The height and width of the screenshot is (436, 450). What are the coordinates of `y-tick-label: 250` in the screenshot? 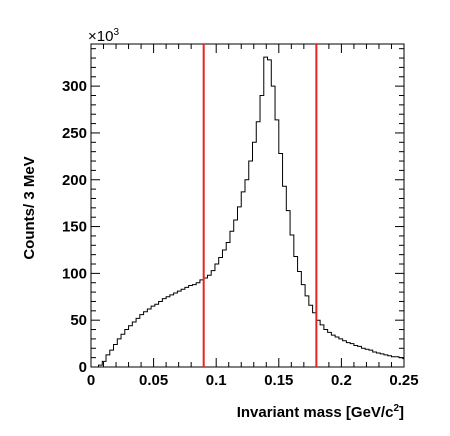 It's located at (74, 133).